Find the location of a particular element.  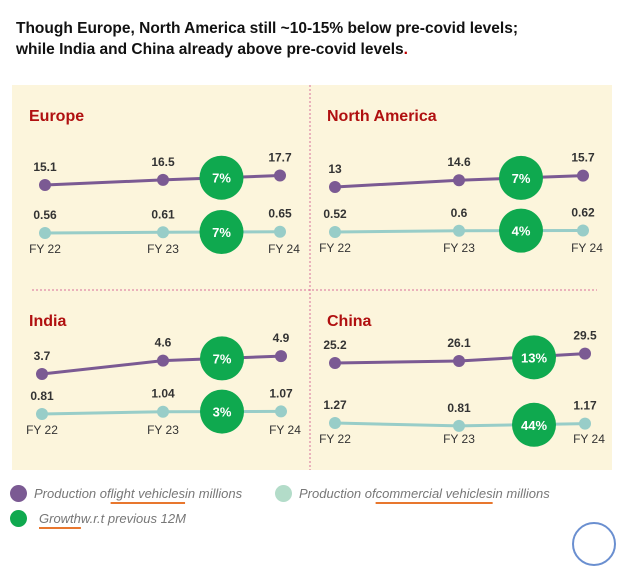

legend-commercial-dot-icon is located at coordinates (283, 493).